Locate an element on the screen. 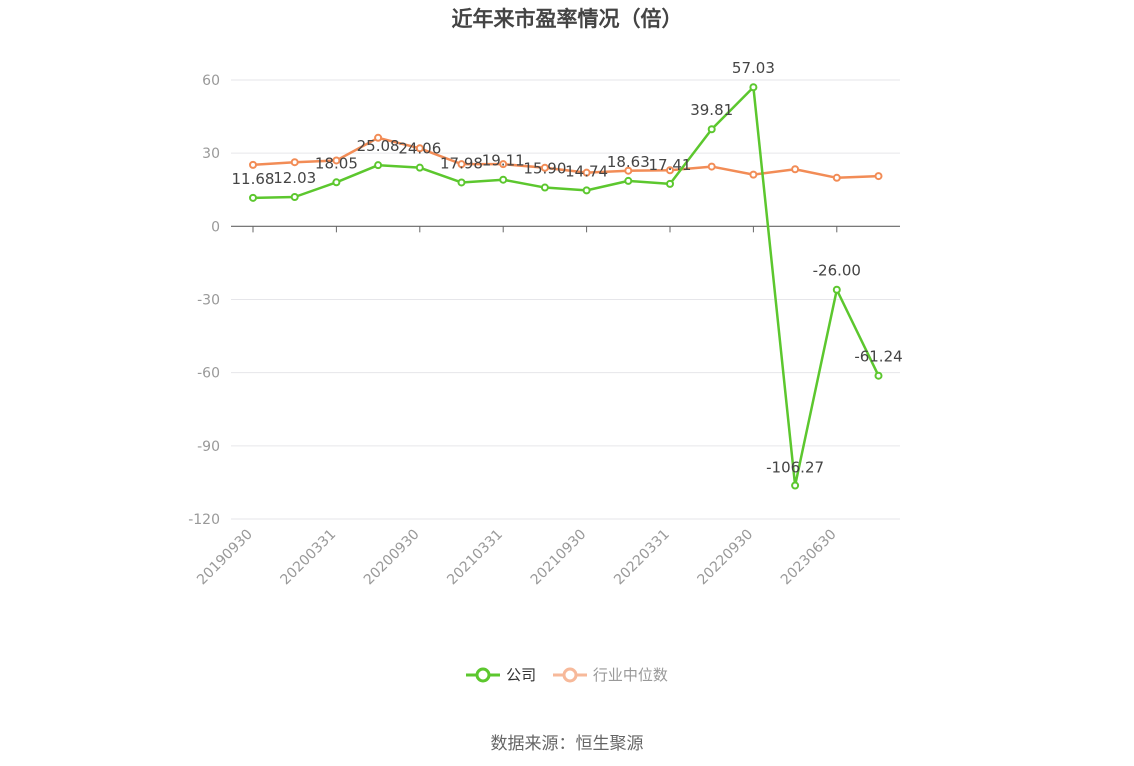 Image resolution: width=1134 pixels, height=766 pixels. data-label: 19.11 is located at coordinates (503, 161).